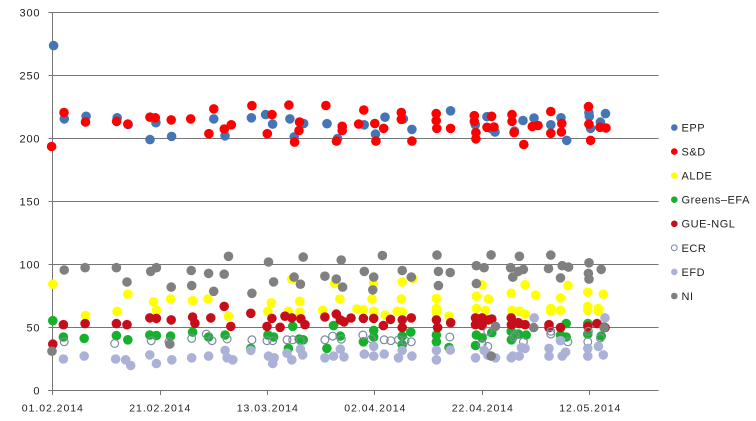  I want to click on svg-text: Greens–EFA, so click(716, 201).